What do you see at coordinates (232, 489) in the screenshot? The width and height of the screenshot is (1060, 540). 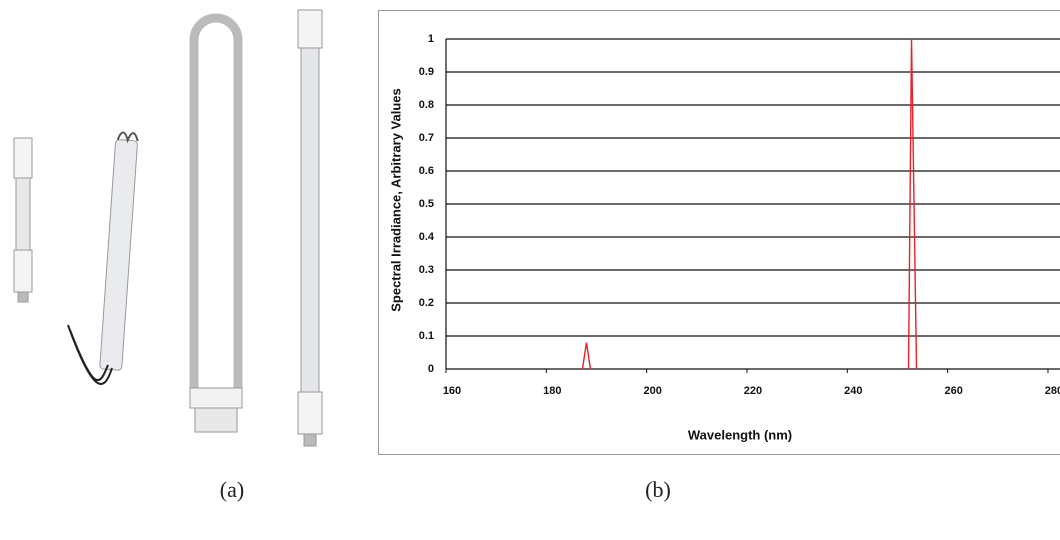 I see `panel-label: (a)` at bounding box center [232, 489].